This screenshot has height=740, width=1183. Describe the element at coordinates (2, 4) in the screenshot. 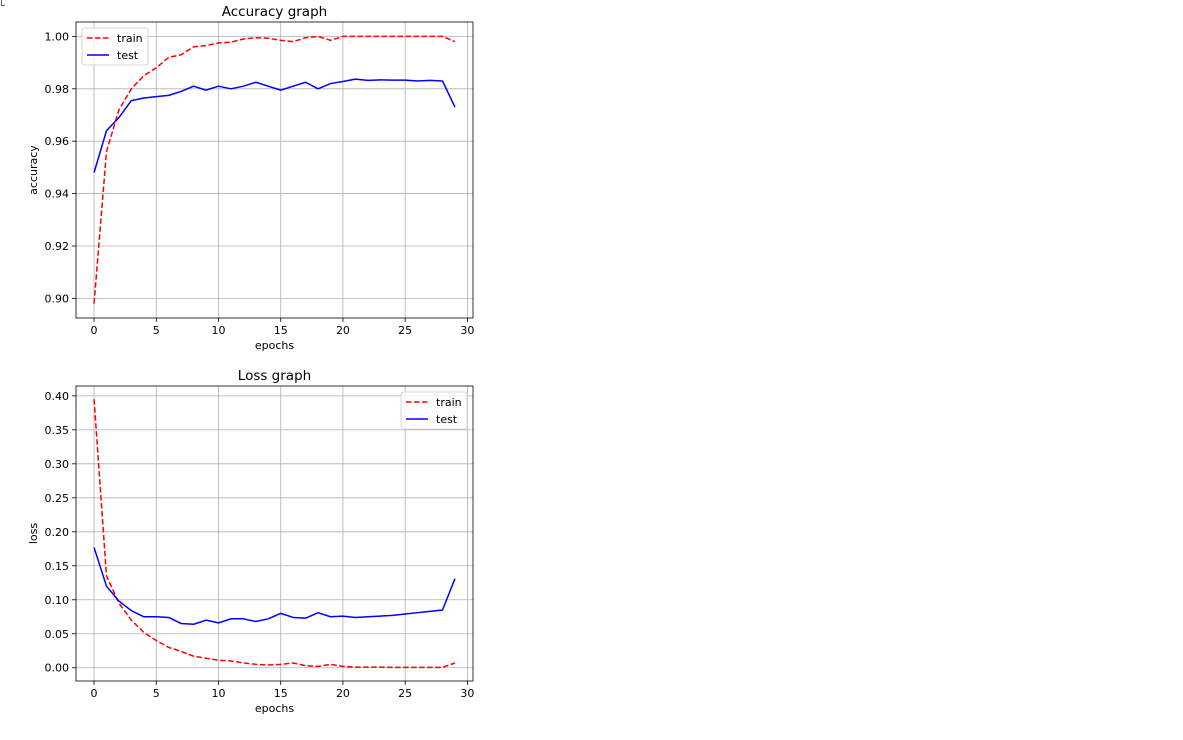

I see `cell-output-marker-icon` at that location.